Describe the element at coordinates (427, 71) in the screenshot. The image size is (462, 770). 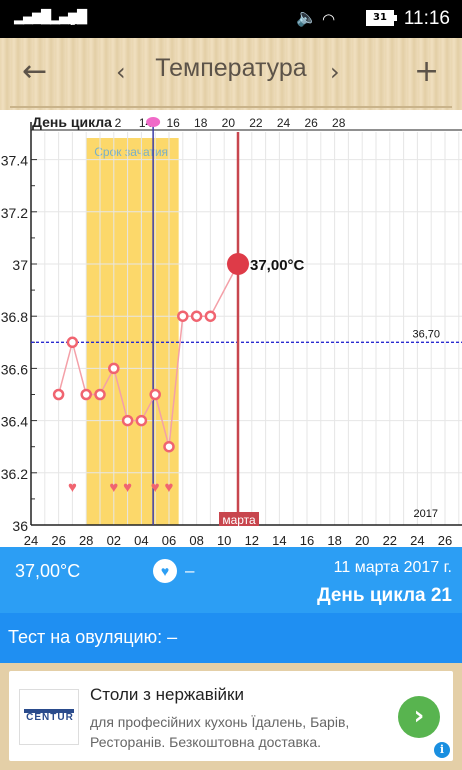
I see `plus-icon: +` at that location.